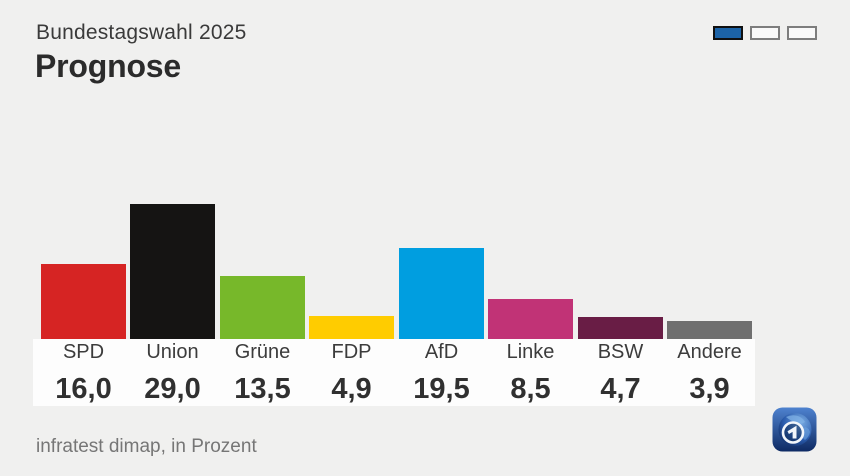  What do you see at coordinates (262, 389) in the screenshot?
I see `value-label-grune: 13,5` at bounding box center [262, 389].